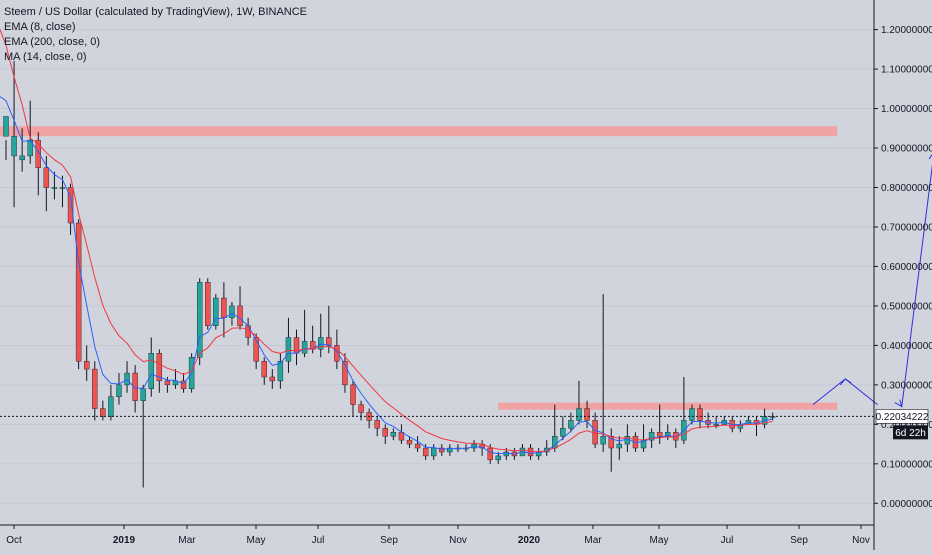  What do you see at coordinates (187, 540) in the screenshot?
I see `time-tick-label: Mar` at bounding box center [187, 540].